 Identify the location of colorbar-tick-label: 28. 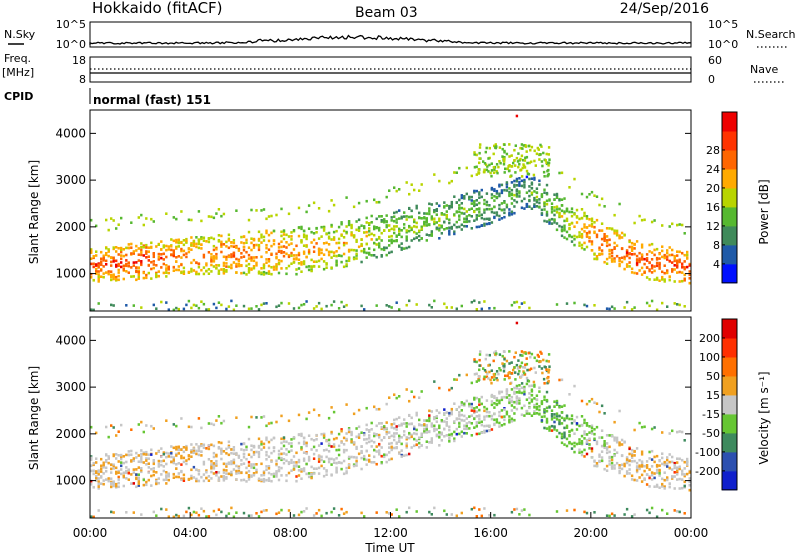
(713, 150).